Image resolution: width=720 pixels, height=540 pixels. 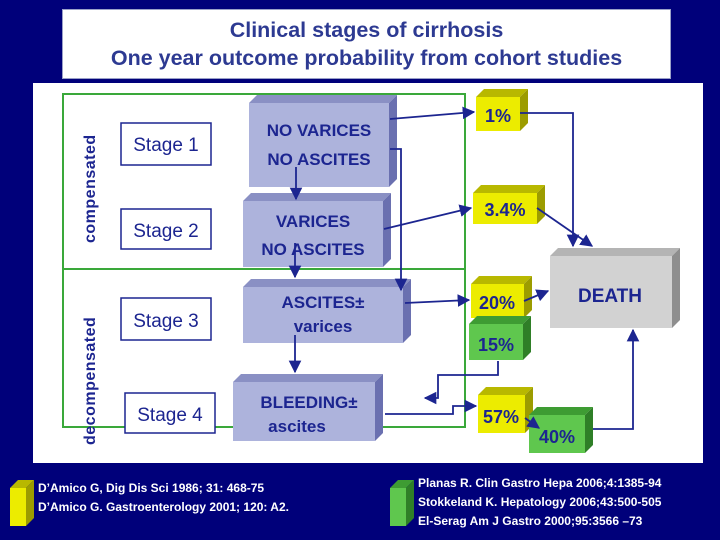 I want to click on arrow-prob1-to-death, so click(x=550, y=180).